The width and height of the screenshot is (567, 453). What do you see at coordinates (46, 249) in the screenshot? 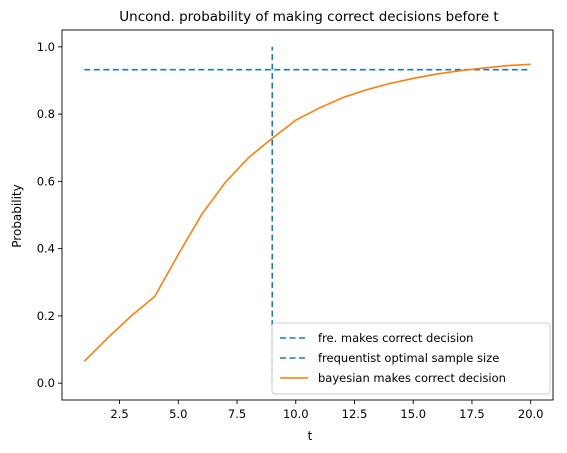
I see `y-tick-label: 0.4` at bounding box center [46, 249].